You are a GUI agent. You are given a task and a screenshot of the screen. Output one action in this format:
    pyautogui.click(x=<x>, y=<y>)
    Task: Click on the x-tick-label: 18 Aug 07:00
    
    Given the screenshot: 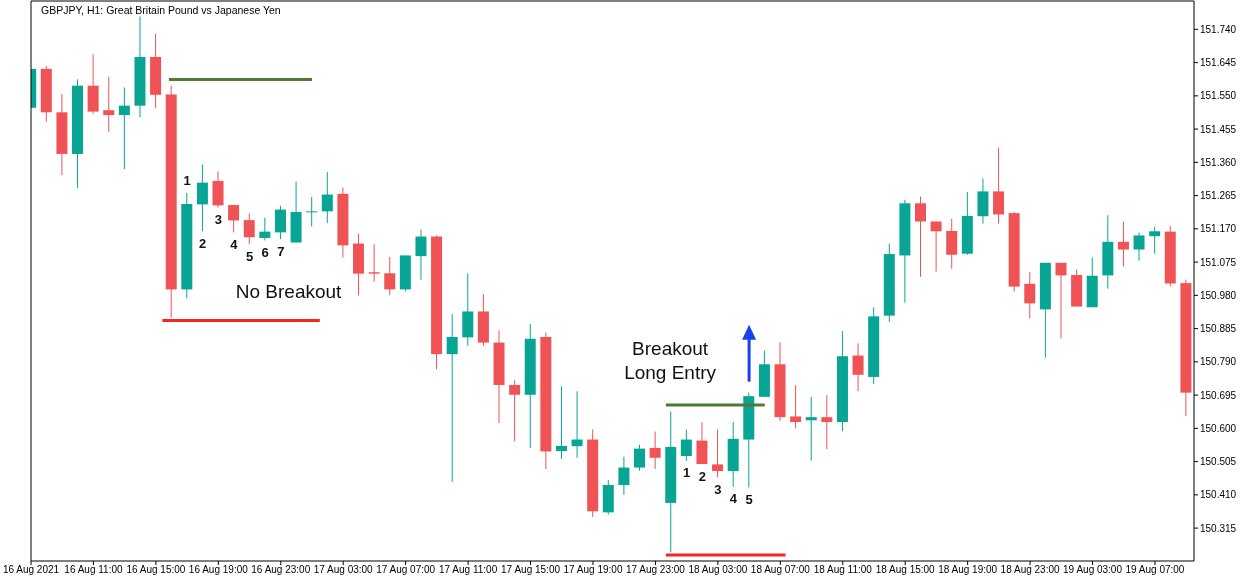 What is the action you would take?
    pyautogui.click(x=780, y=570)
    